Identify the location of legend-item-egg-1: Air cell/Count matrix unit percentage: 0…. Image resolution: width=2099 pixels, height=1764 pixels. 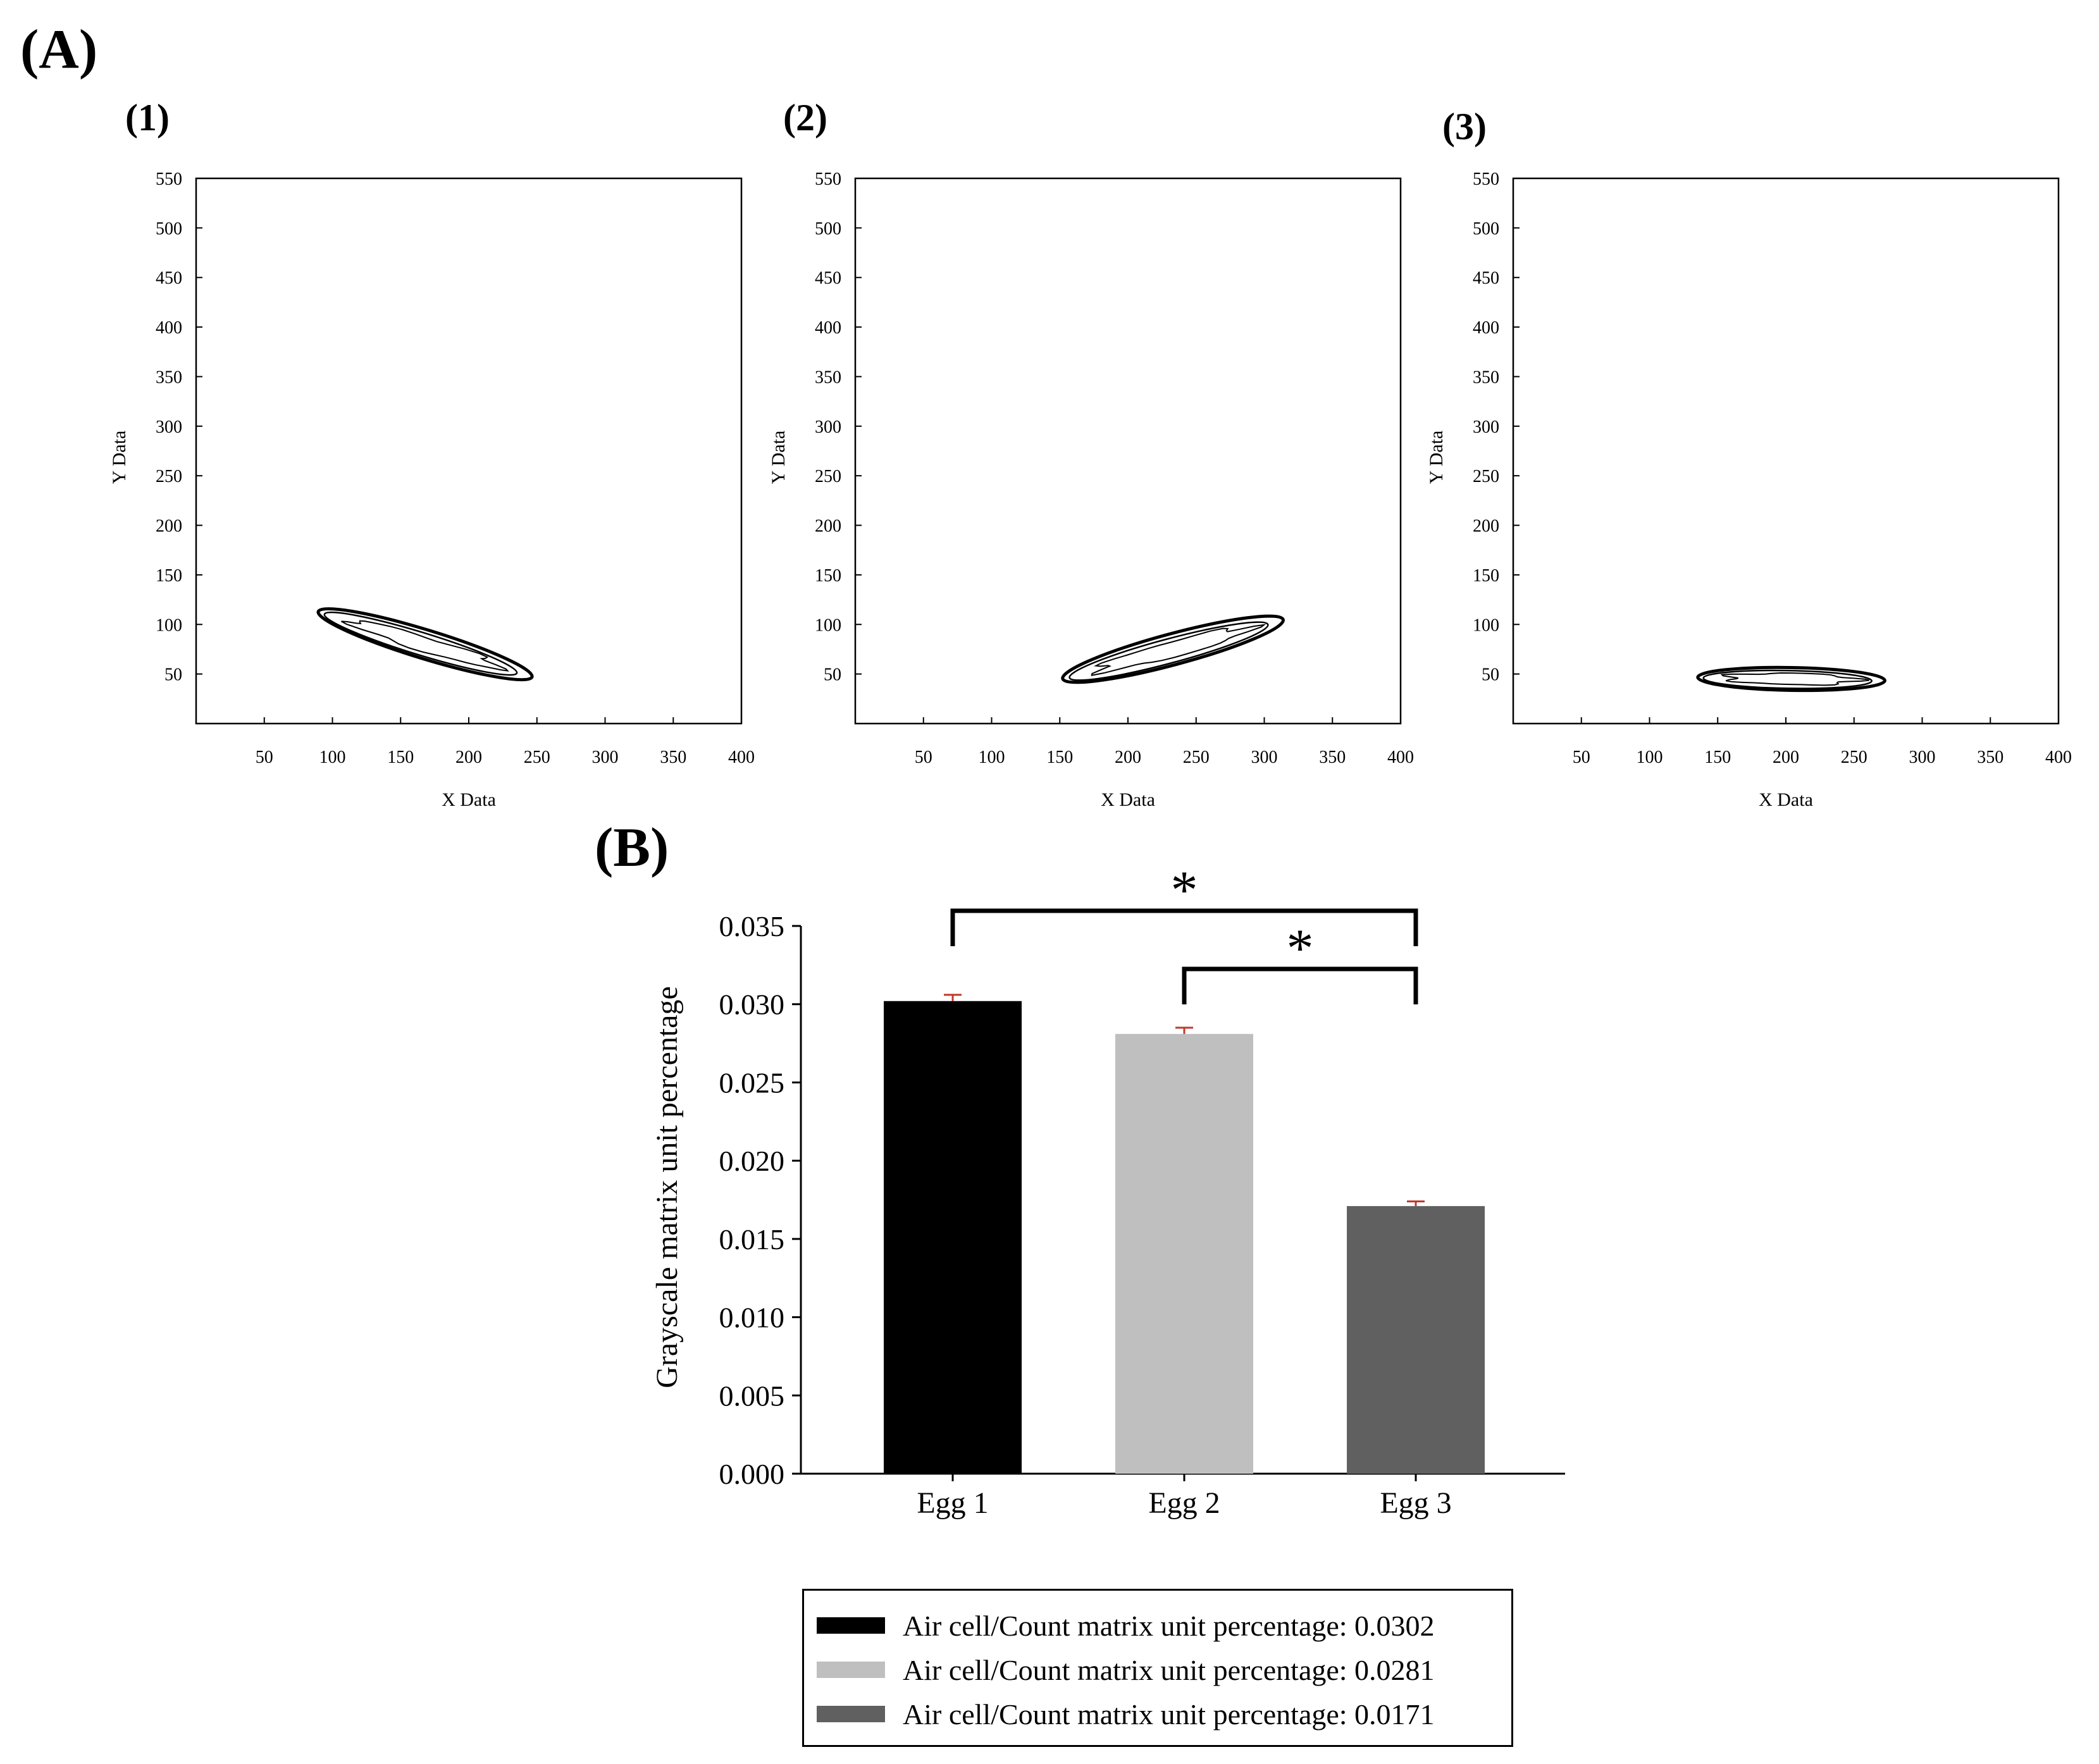
(1126, 1626).